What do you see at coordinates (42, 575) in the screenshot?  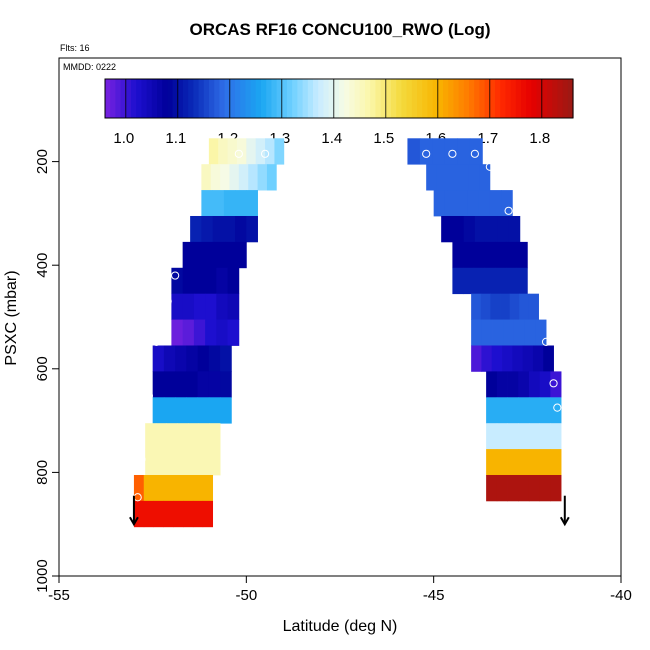 I see `y-tick-label: 1000` at bounding box center [42, 575].